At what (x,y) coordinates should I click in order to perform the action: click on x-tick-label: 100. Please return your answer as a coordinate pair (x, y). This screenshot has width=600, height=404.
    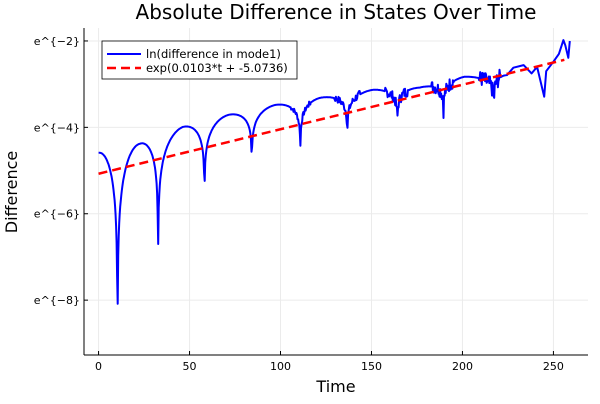
    Looking at the image, I should click on (280, 366).